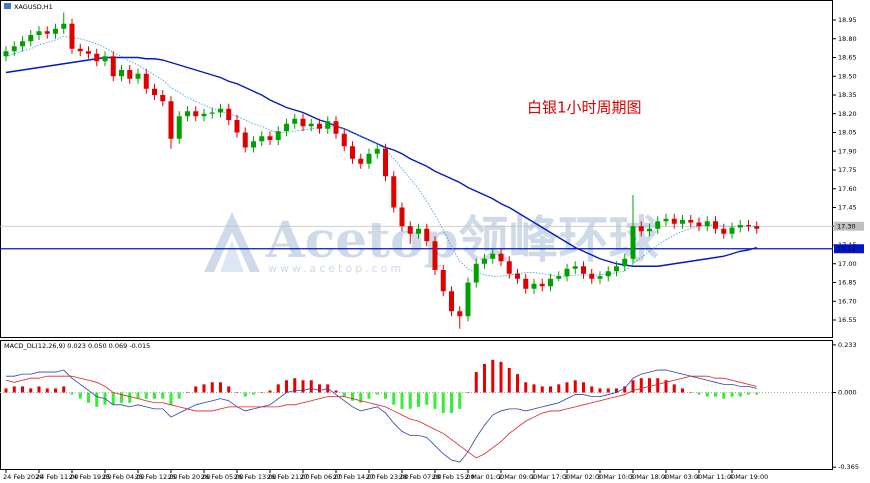 The height and width of the screenshot is (483, 870). What do you see at coordinates (462, 239) in the screenshot?
I see `watermark-text: Acetop领峰环球` at bounding box center [462, 239].